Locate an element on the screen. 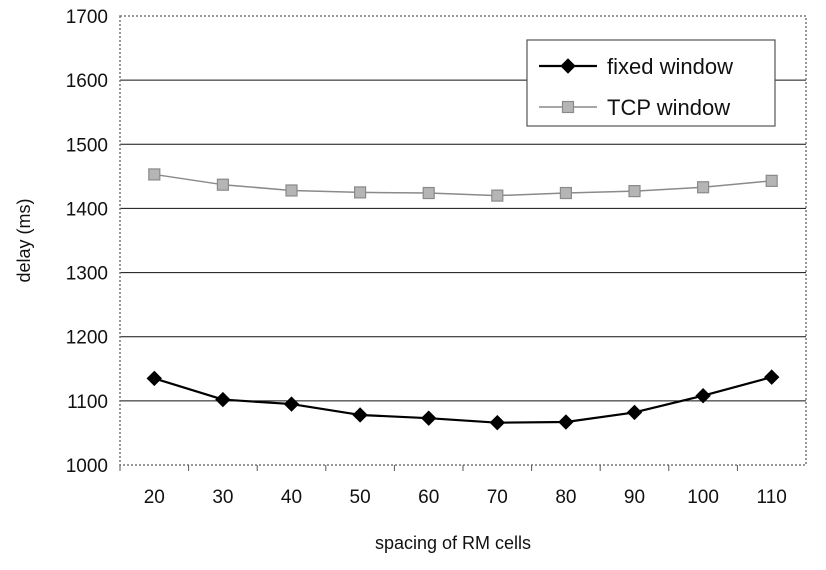  x-tick-label: 90 is located at coordinates (634, 497).